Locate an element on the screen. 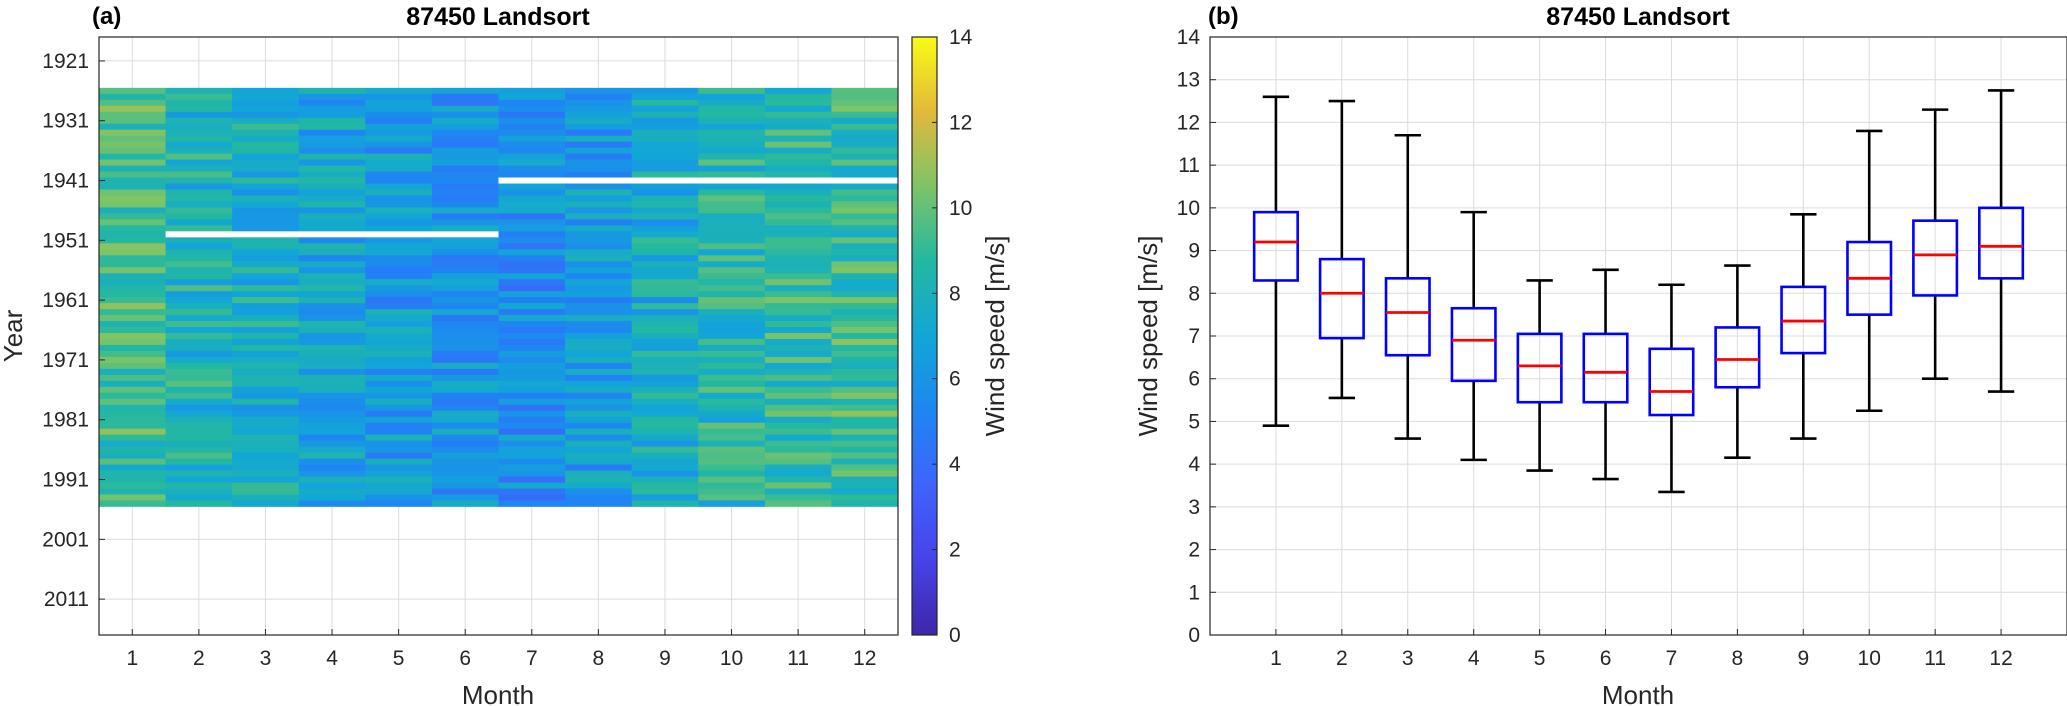 The image size is (2067, 706). heatmap-y-ticks: 1921 1931 1941 1951 1961 1971 1981 1991 2001 2011 is located at coordinates (73, 330).